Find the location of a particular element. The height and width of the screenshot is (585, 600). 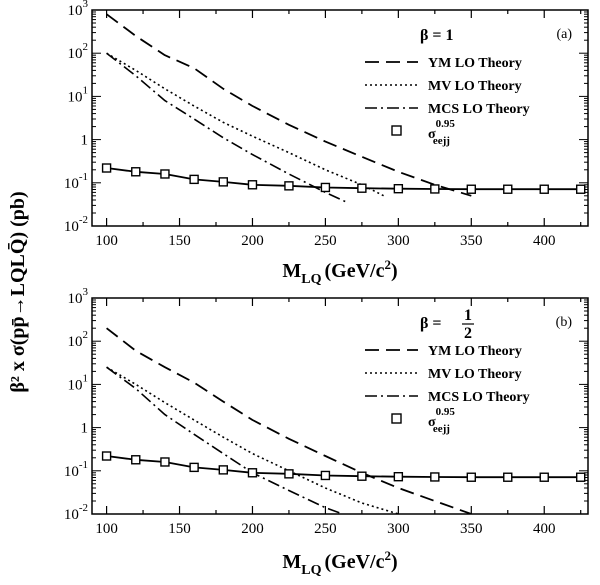

x-tick-label: 150 is located at coordinates (179, 529).